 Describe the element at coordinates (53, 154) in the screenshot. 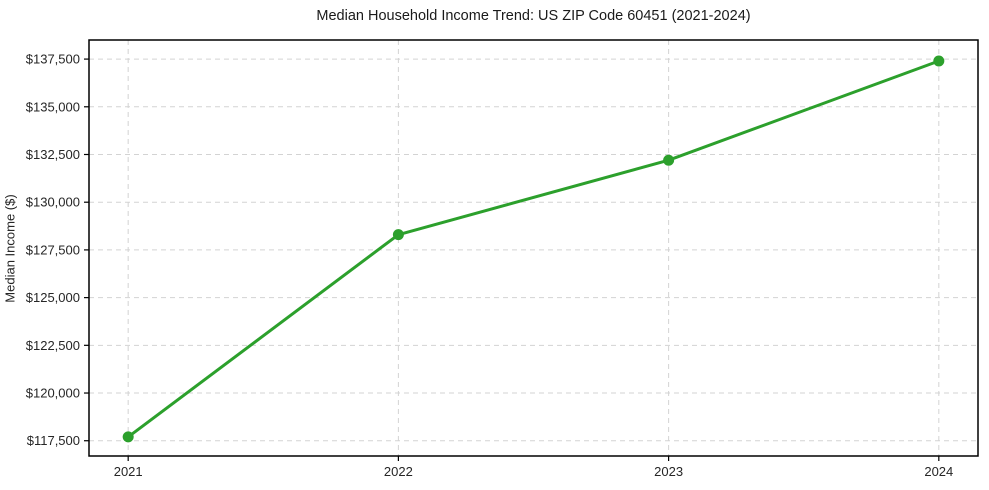

I see `y-tick-label: $132,500` at that location.